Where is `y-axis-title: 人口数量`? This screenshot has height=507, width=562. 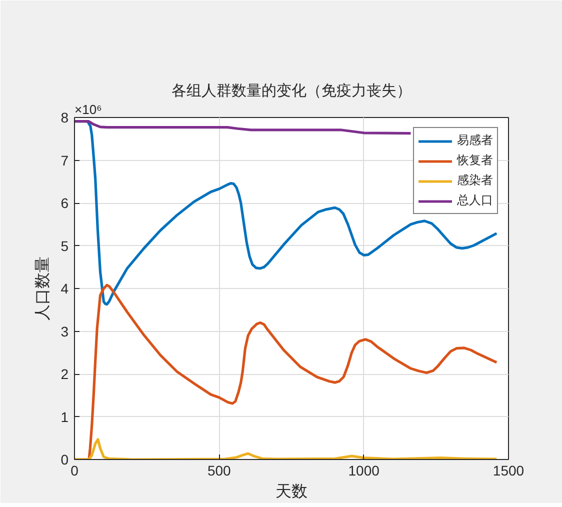
y-axis-title: 人口数量 is located at coordinates (43, 288).